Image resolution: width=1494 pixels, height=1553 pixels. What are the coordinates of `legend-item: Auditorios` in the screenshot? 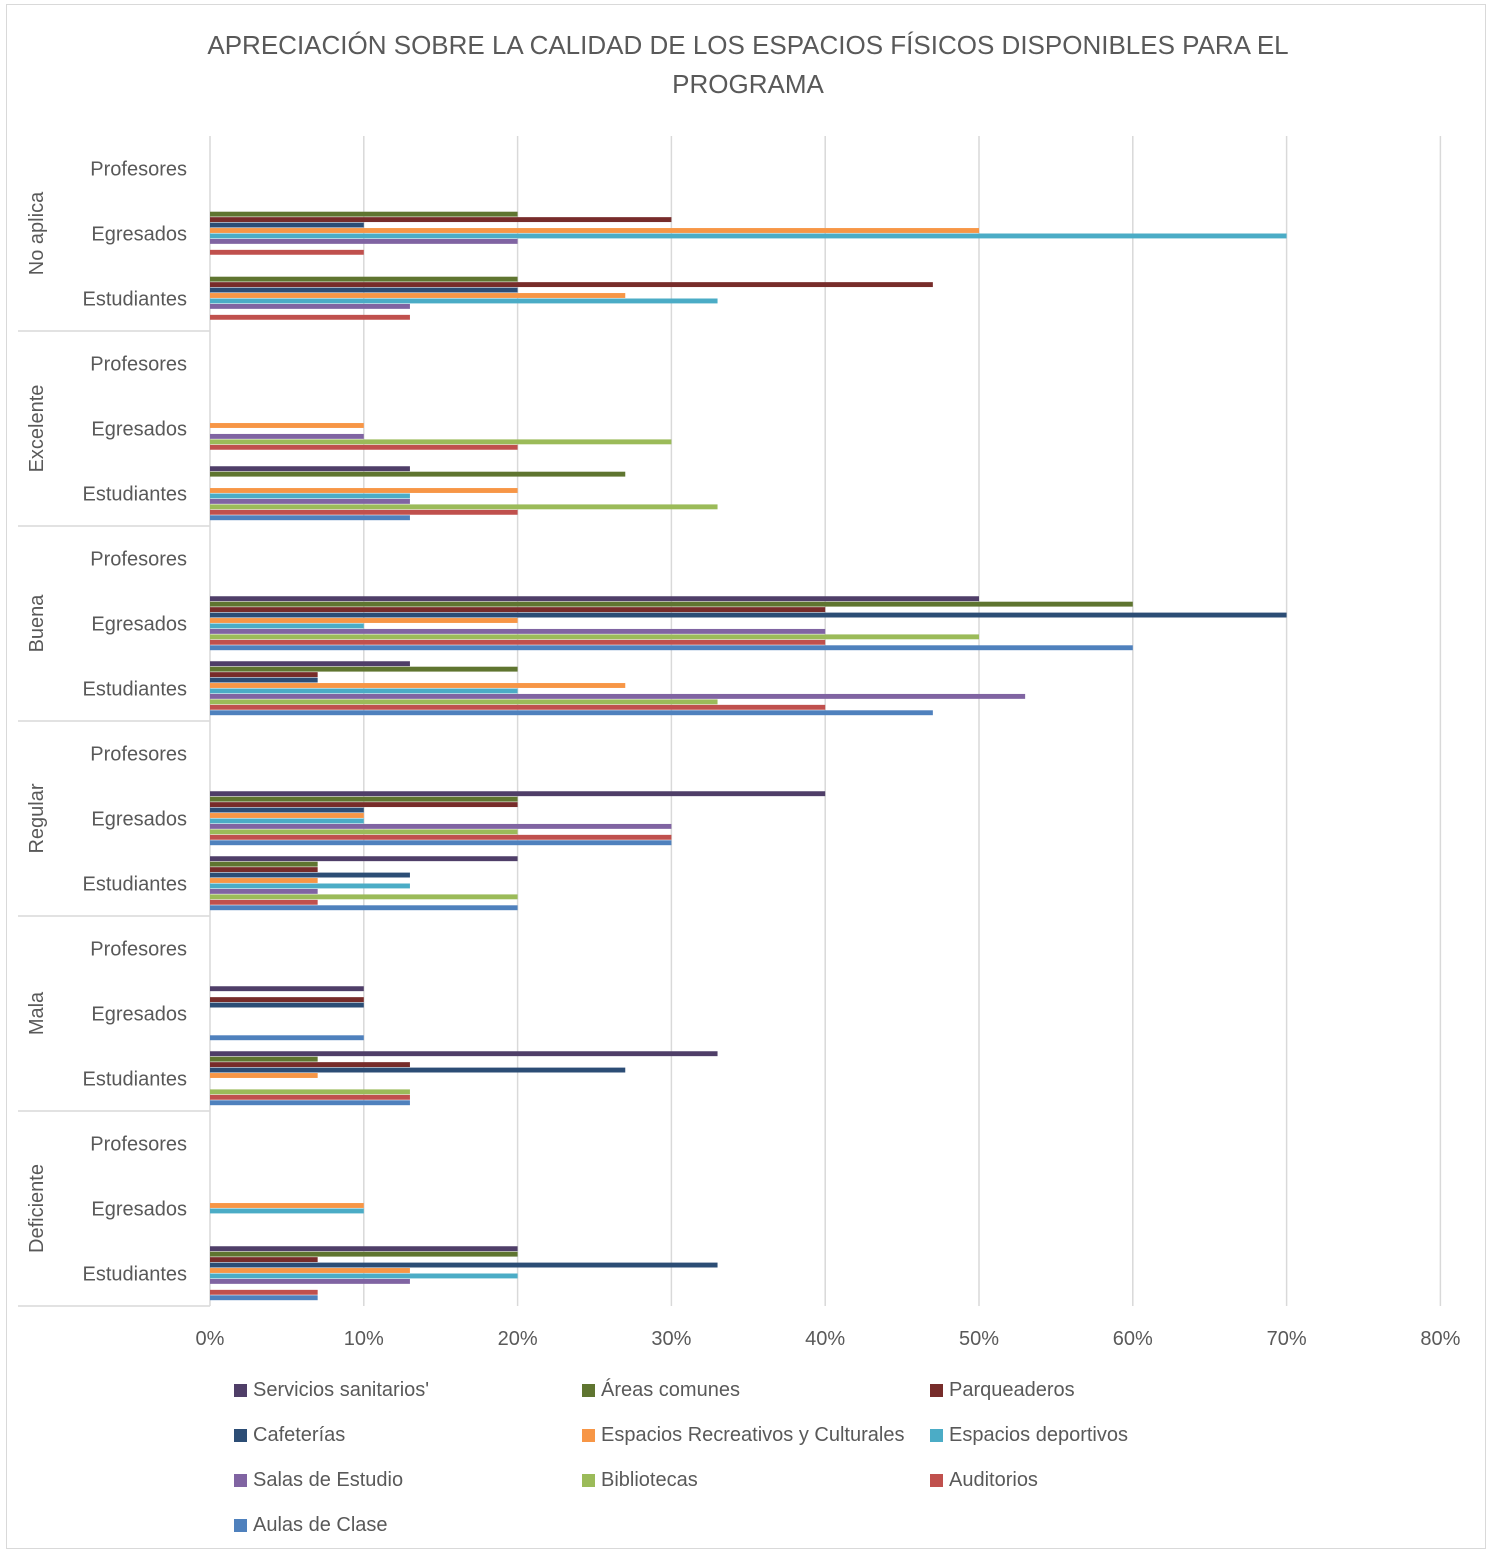 It's located at (984, 1480).